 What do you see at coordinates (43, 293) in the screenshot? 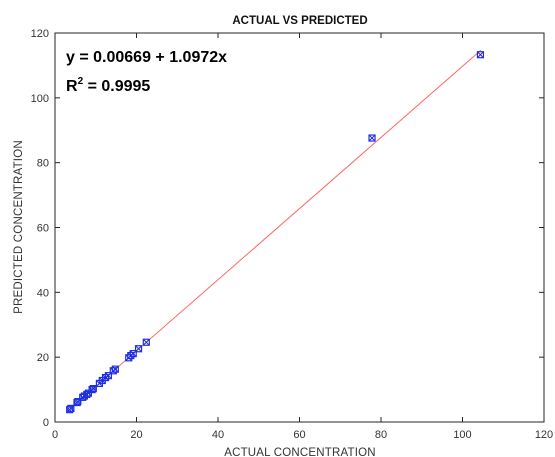
I see `y-tick-label: 40` at bounding box center [43, 293].